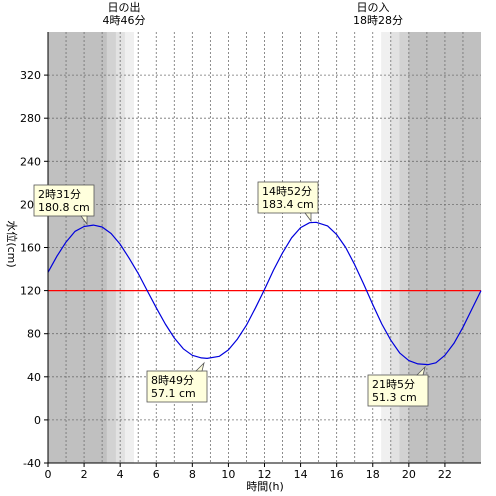  What do you see at coordinates (394, 397) in the screenshot?
I see `callout-level: 51.3 cm` at bounding box center [394, 397].